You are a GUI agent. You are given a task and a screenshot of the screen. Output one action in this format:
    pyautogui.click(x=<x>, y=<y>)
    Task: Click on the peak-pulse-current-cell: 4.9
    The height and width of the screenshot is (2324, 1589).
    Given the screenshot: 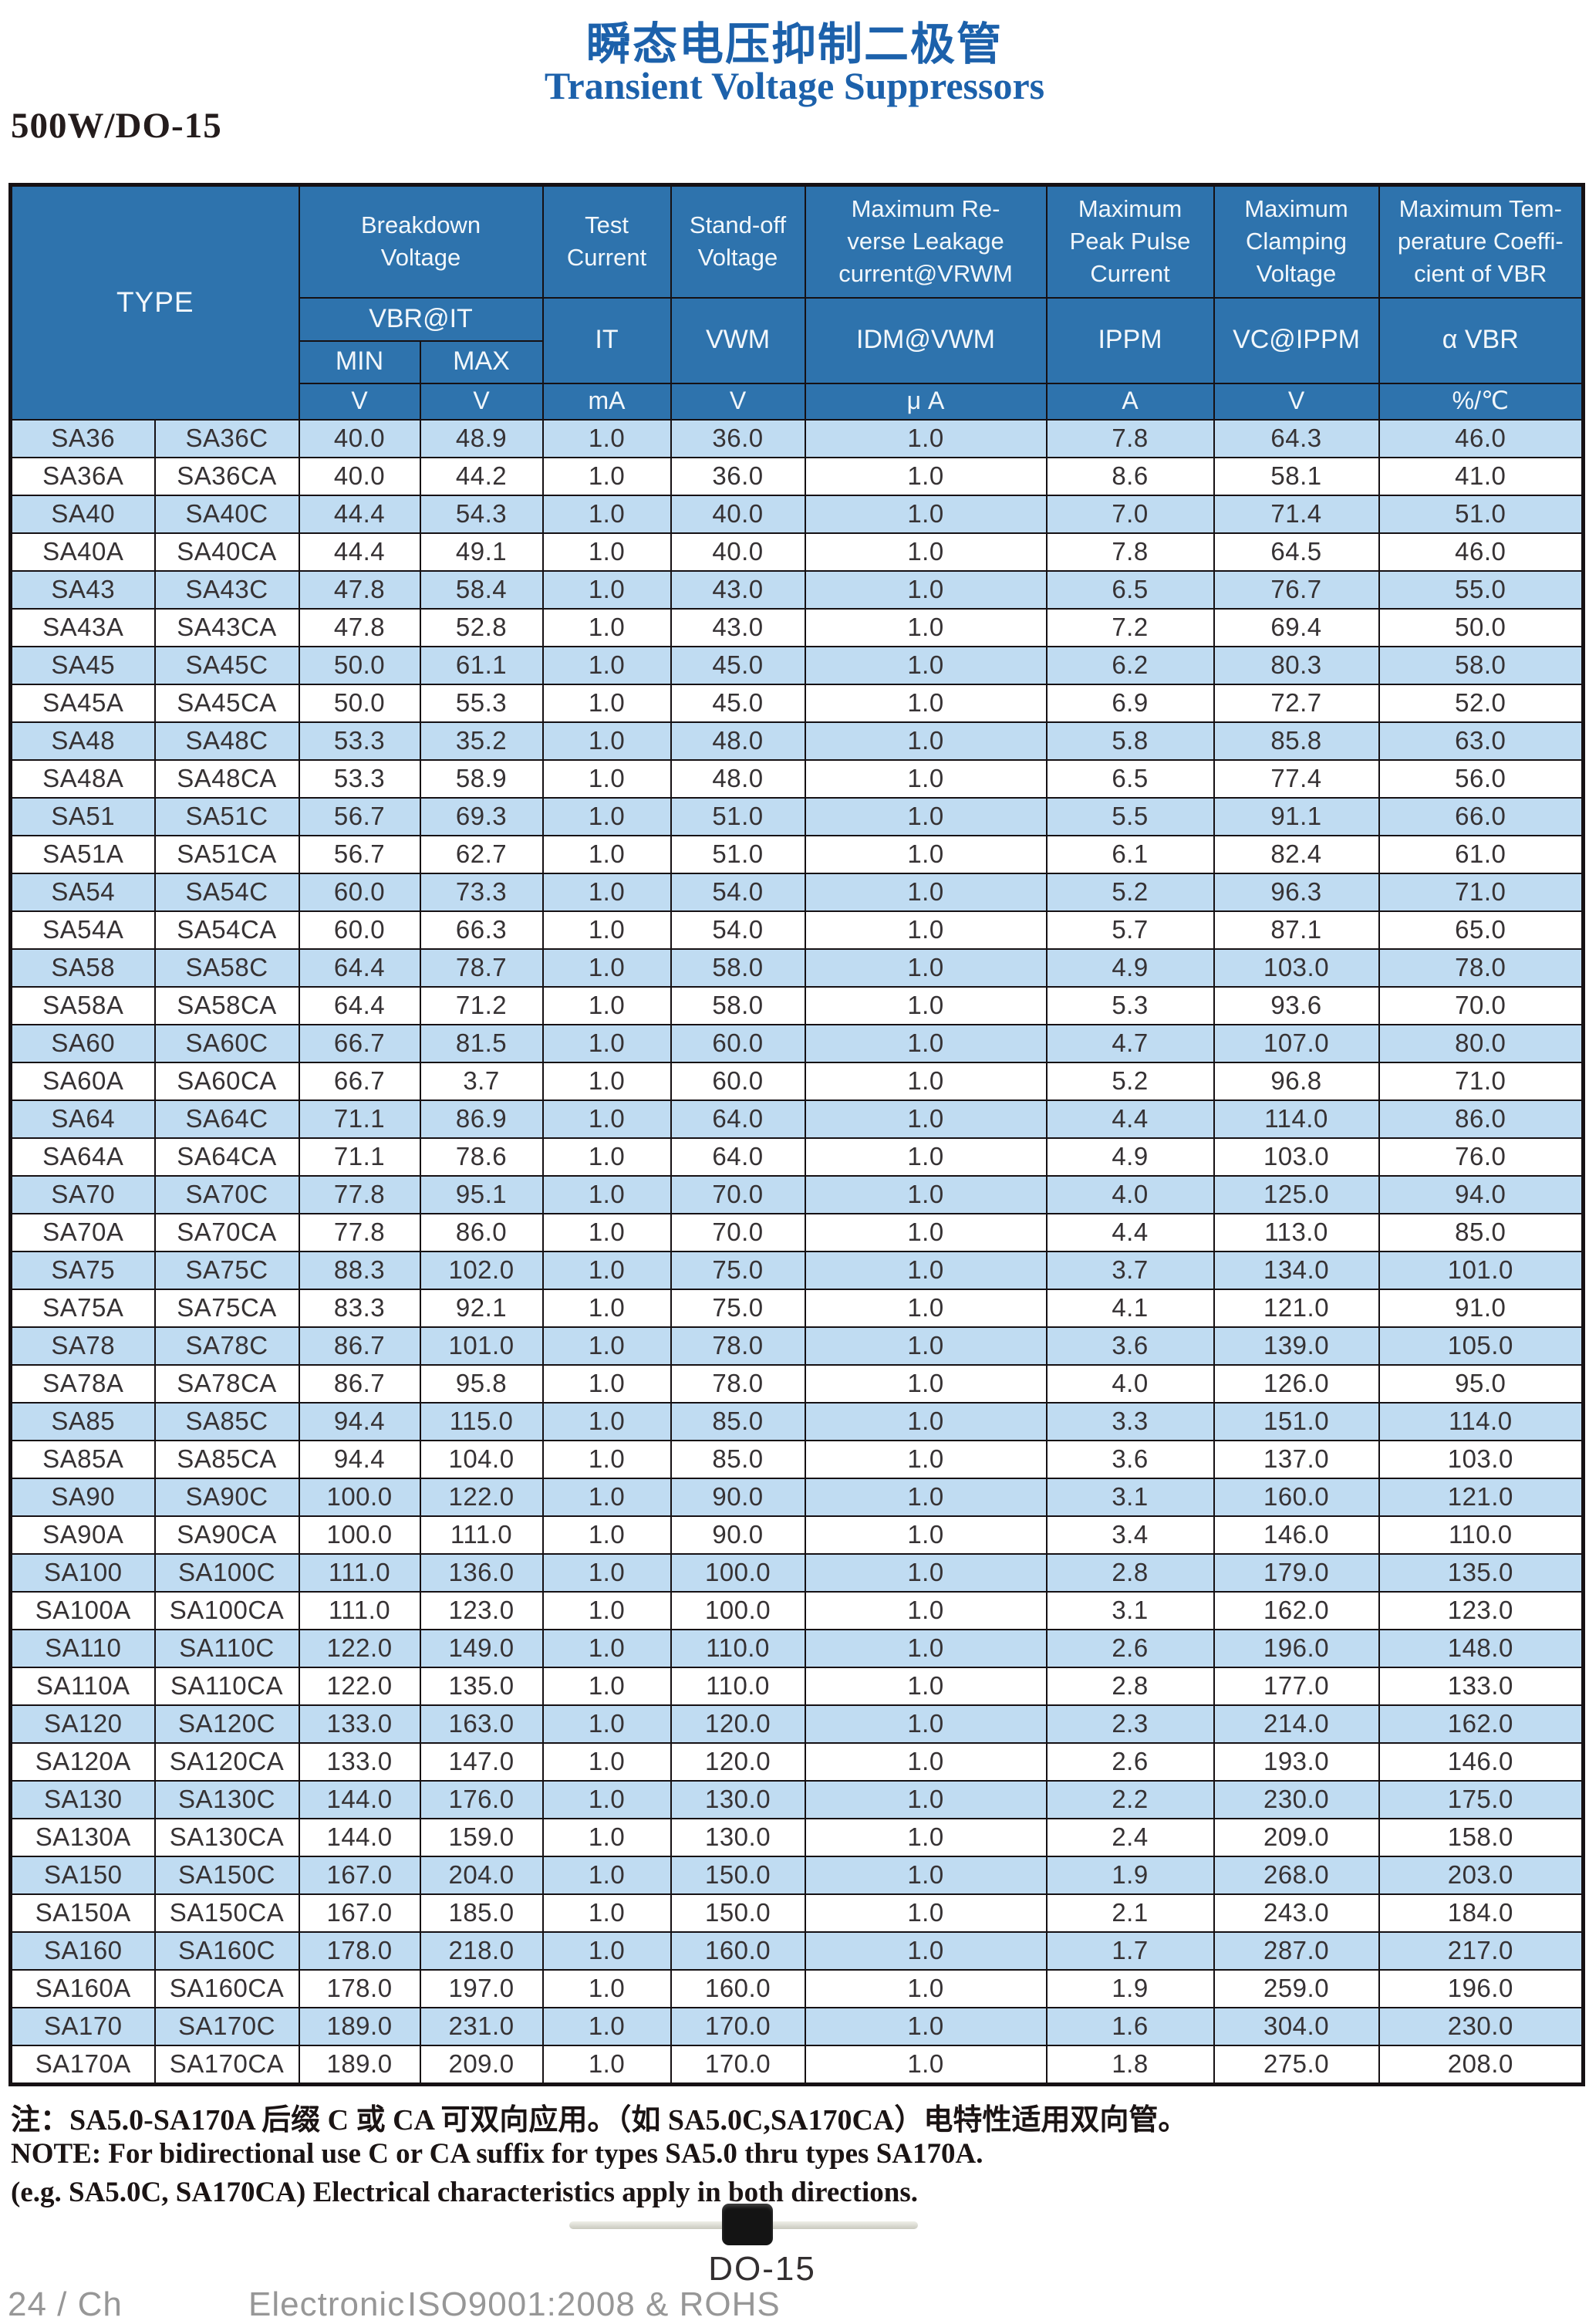 What is the action you would take?
    pyautogui.click(x=1130, y=968)
    